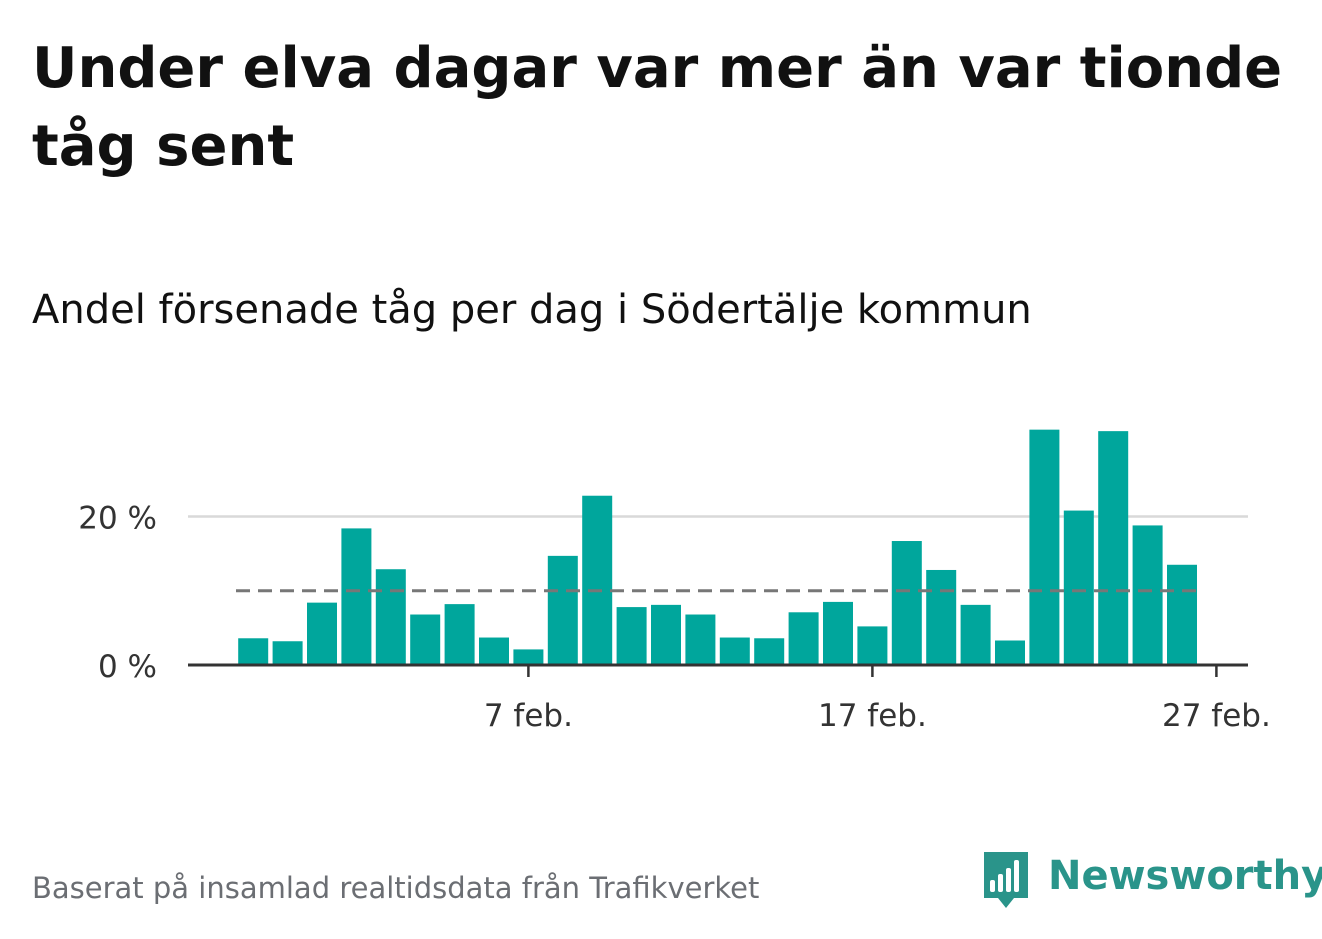 The height and width of the screenshot is (939, 1322). Describe the element at coordinates (1216, 716) in the screenshot. I see `x-tick-label: 27 feb.` at that location.